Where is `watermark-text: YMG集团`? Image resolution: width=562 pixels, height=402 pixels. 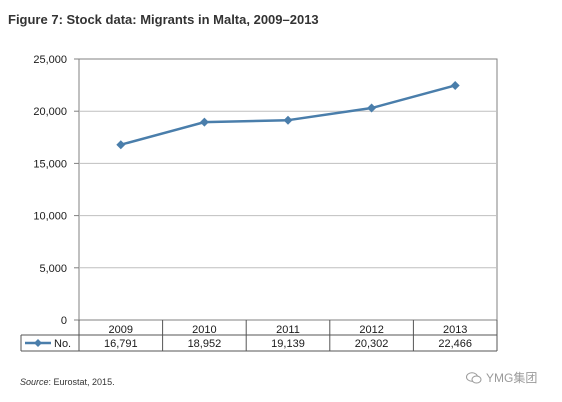
watermark-text: YMG集团 is located at coordinates (512, 378).